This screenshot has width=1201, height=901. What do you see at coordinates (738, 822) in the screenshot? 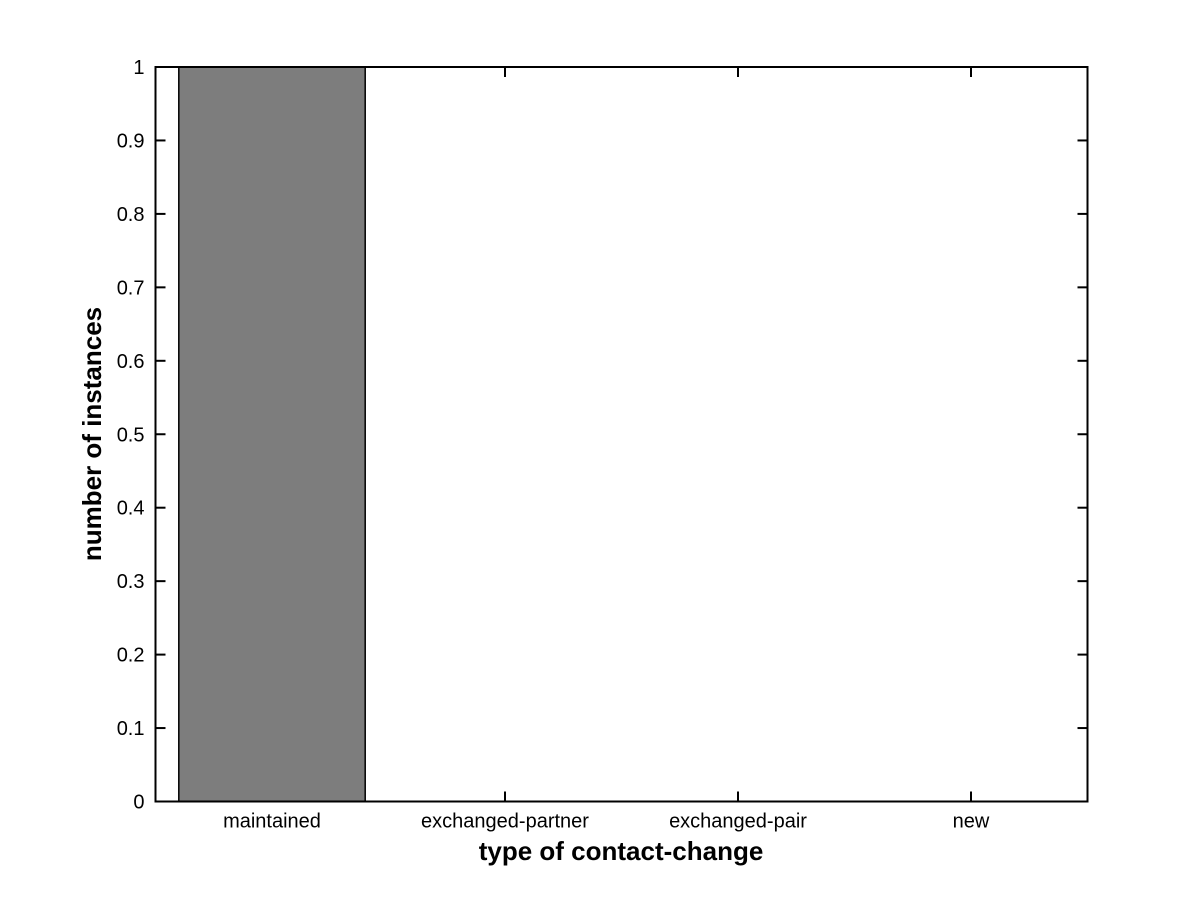
I see `x-category-label: exchanged-pair` at bounding box center [738, 822].